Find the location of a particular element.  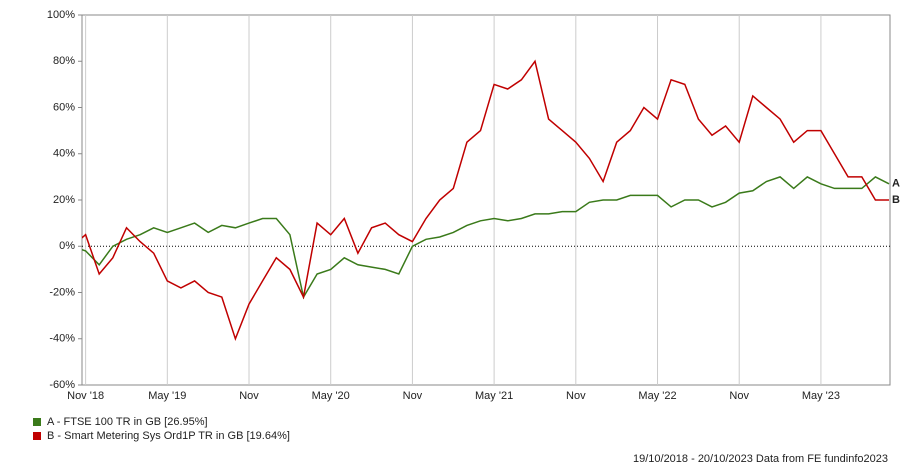

x-tick-label: May '19 is located at coordinates (167, 396).